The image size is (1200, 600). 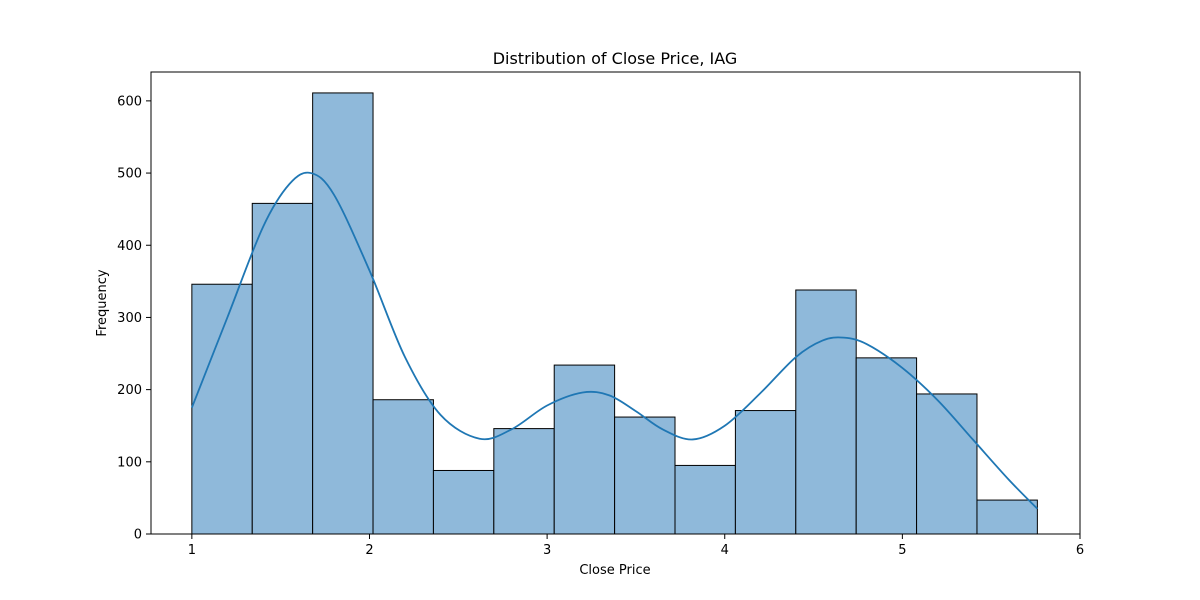 What do you see at coordinates (1080, 550) in the screenshot?
I see `x-tick-label: 6` at bounding box center [1080, 550].